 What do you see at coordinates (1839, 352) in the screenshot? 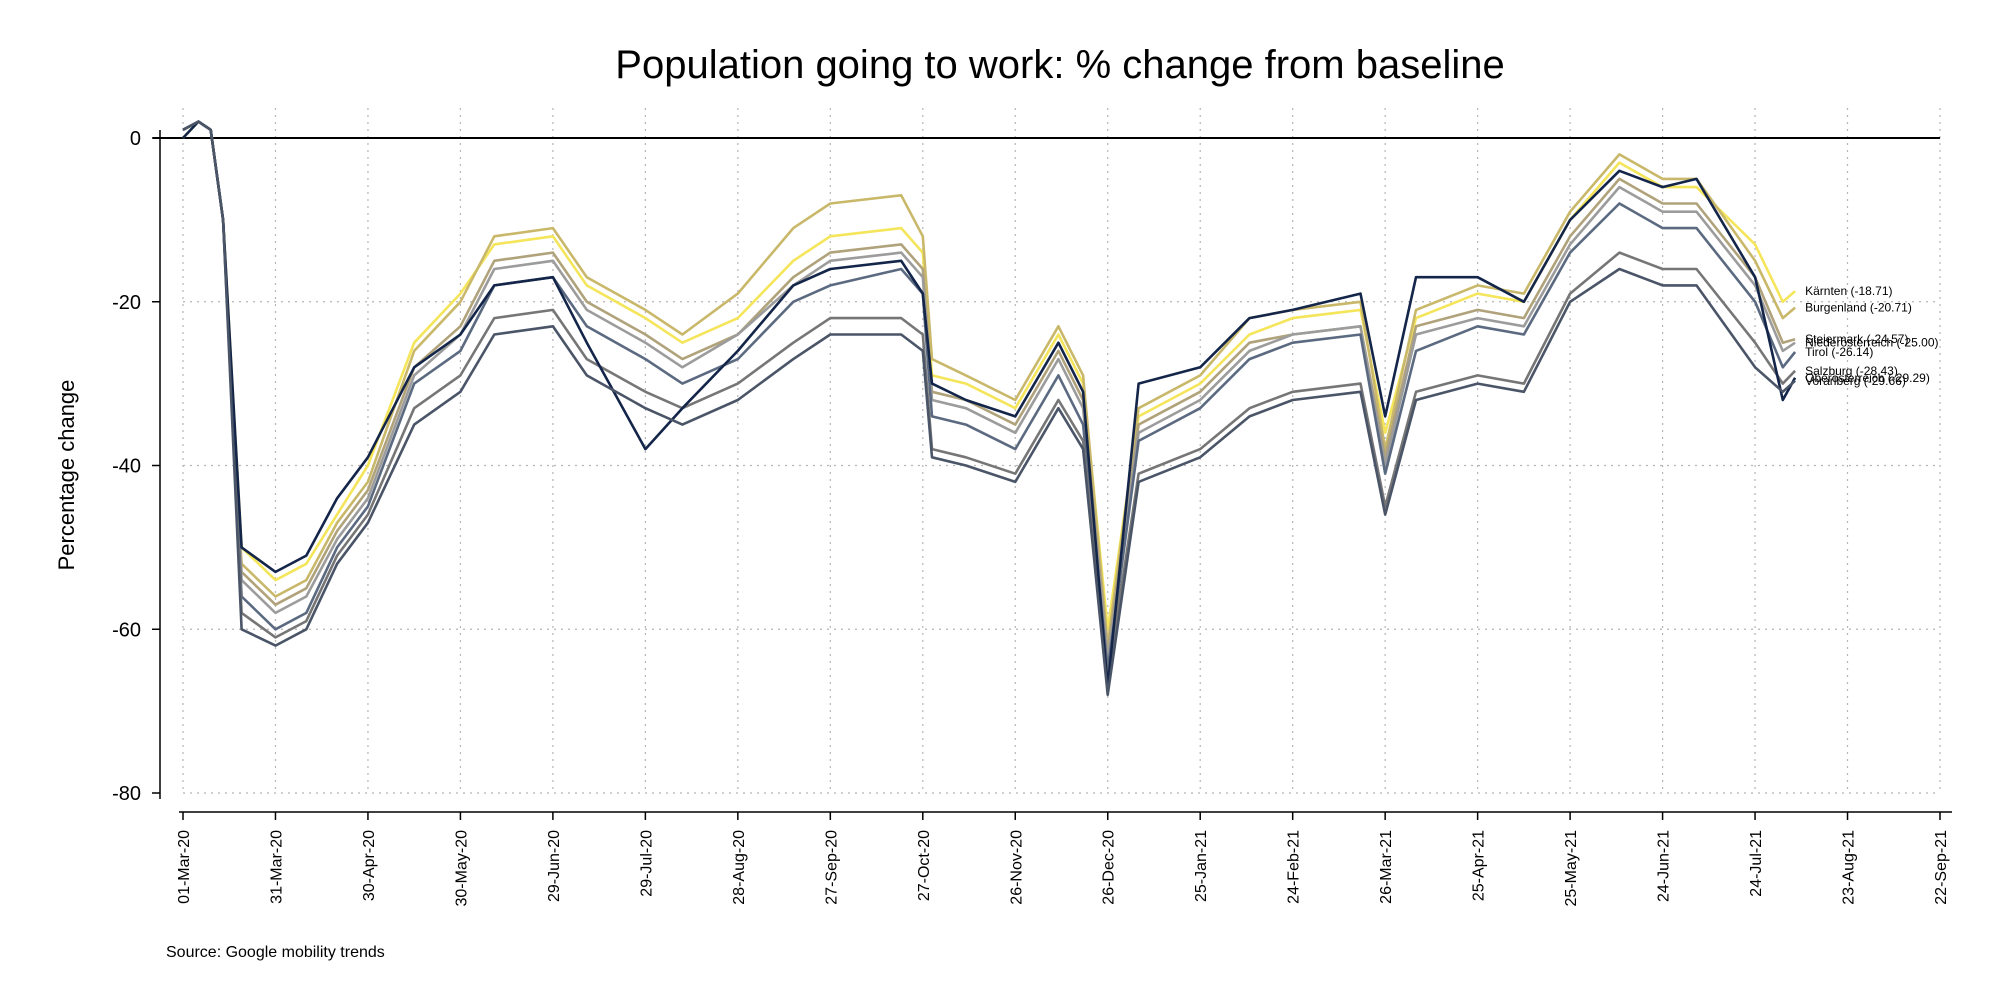
I see `series-end-label: Tirol (-26.14)` at bounding box center [1839, 352].